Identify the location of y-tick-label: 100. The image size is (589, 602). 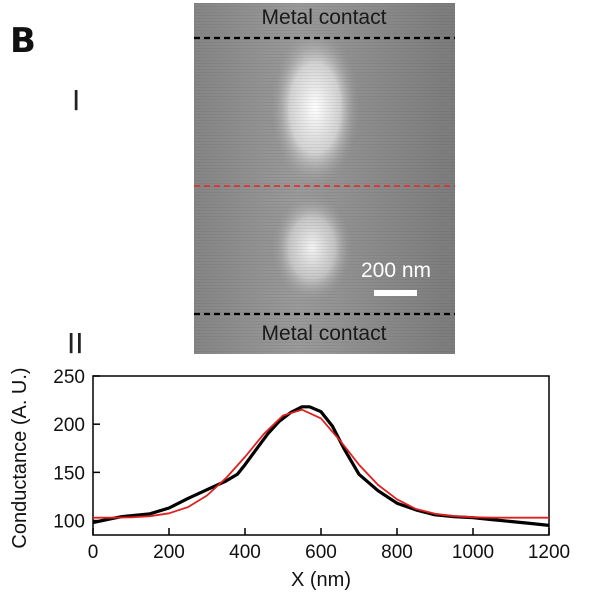
(69, 522).